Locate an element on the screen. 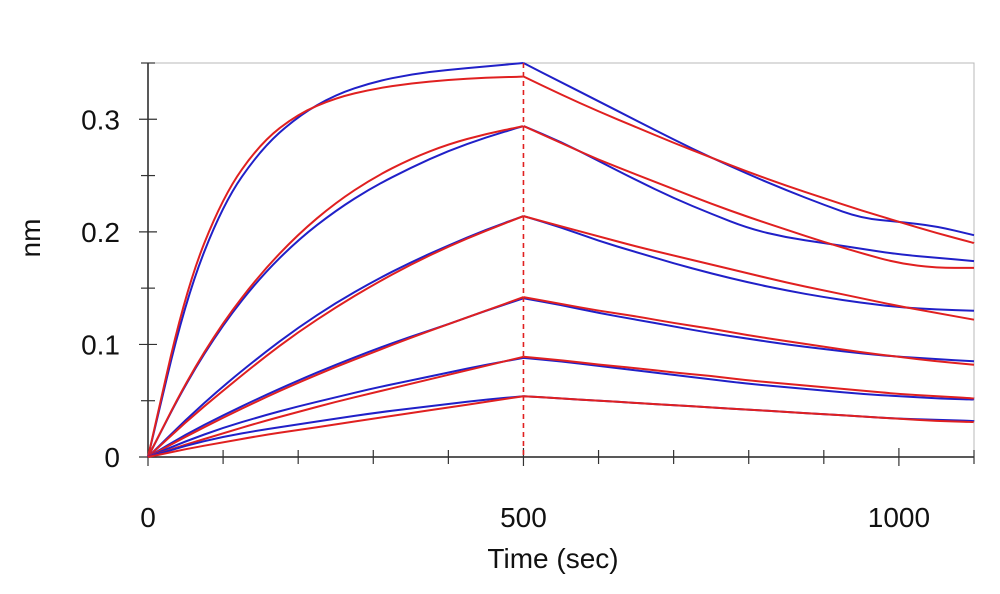 The image size is (1000, 594). y-tick-label: 0.2 is located at coordinates (100, 232).